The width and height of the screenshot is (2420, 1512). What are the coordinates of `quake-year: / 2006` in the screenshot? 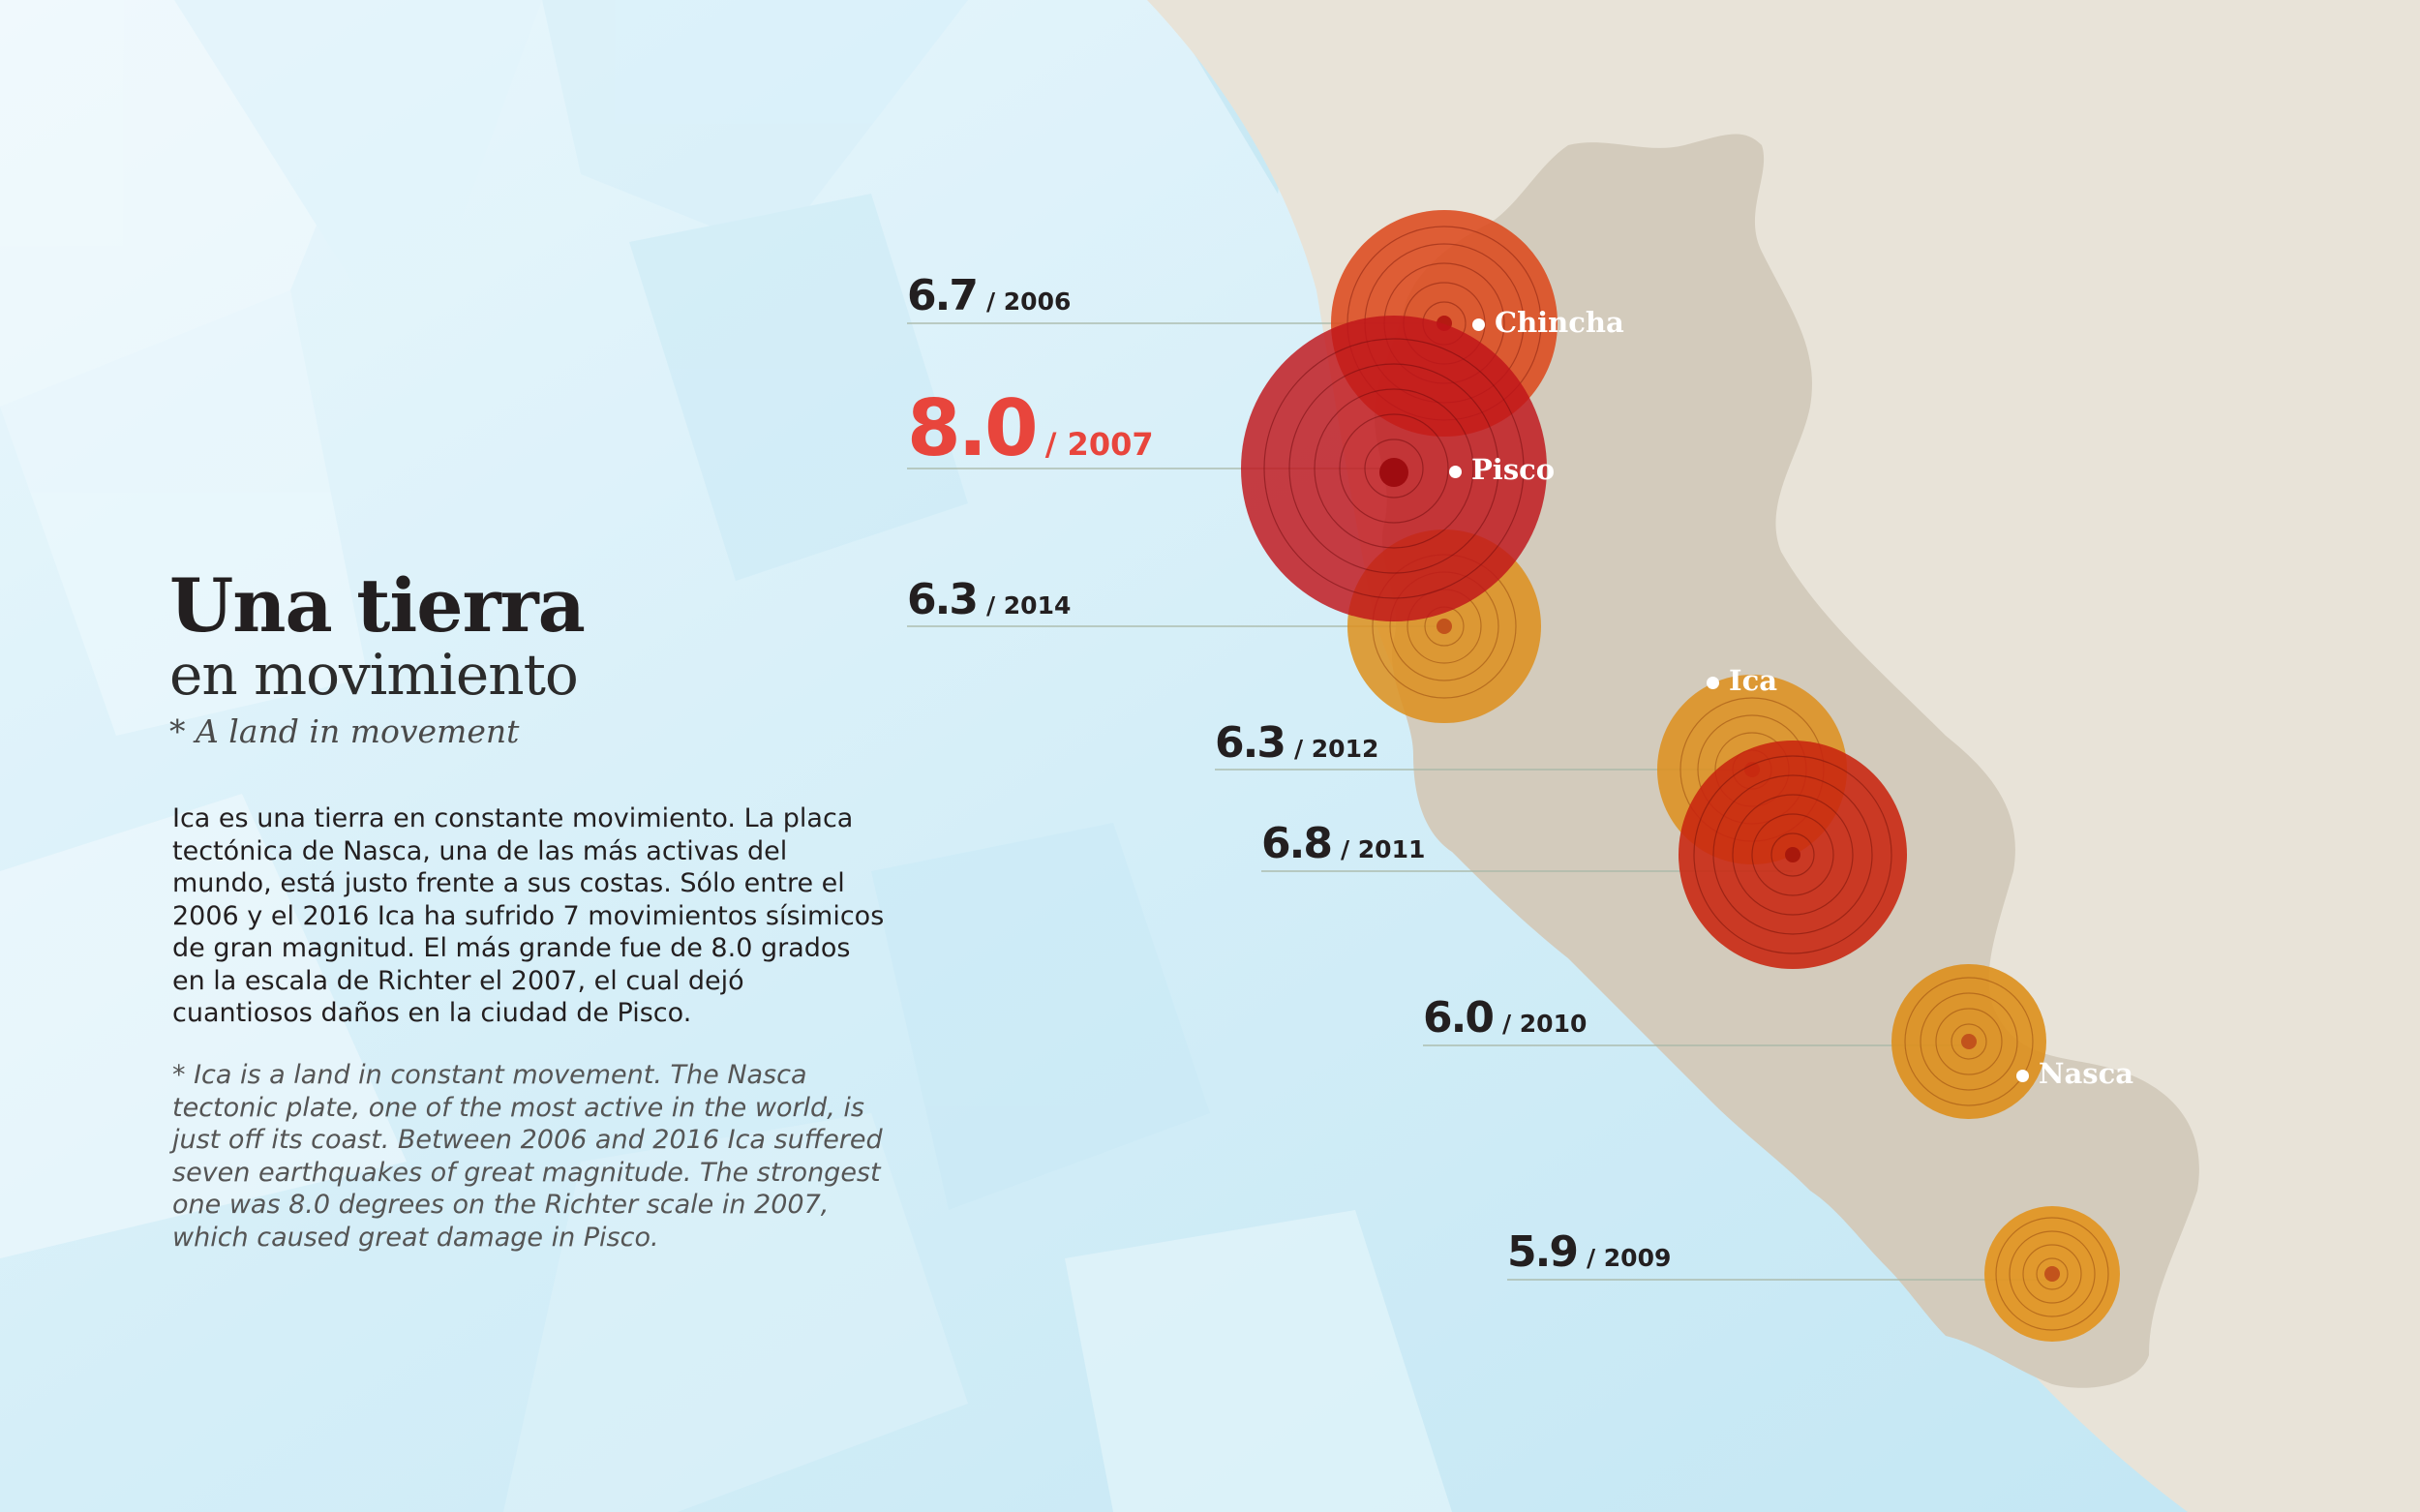 It's located at (1028, 301).